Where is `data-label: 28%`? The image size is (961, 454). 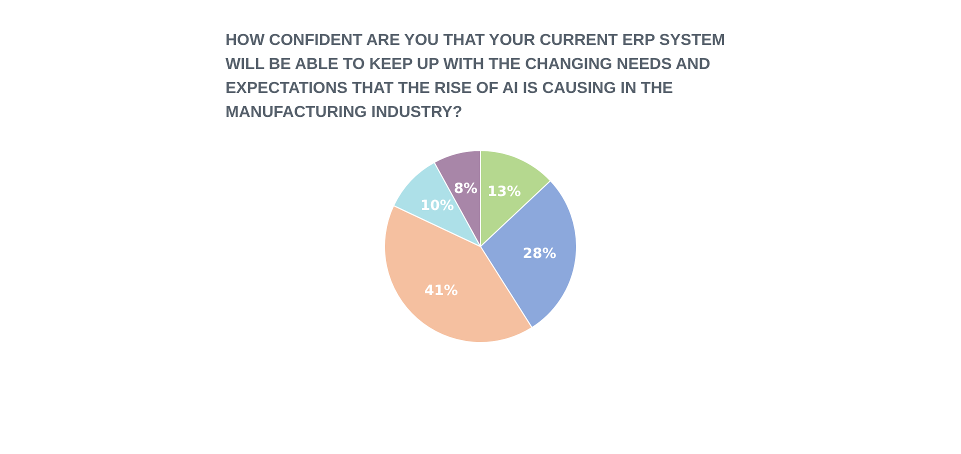 data-label: 28% is located at coordinates (539, 254).